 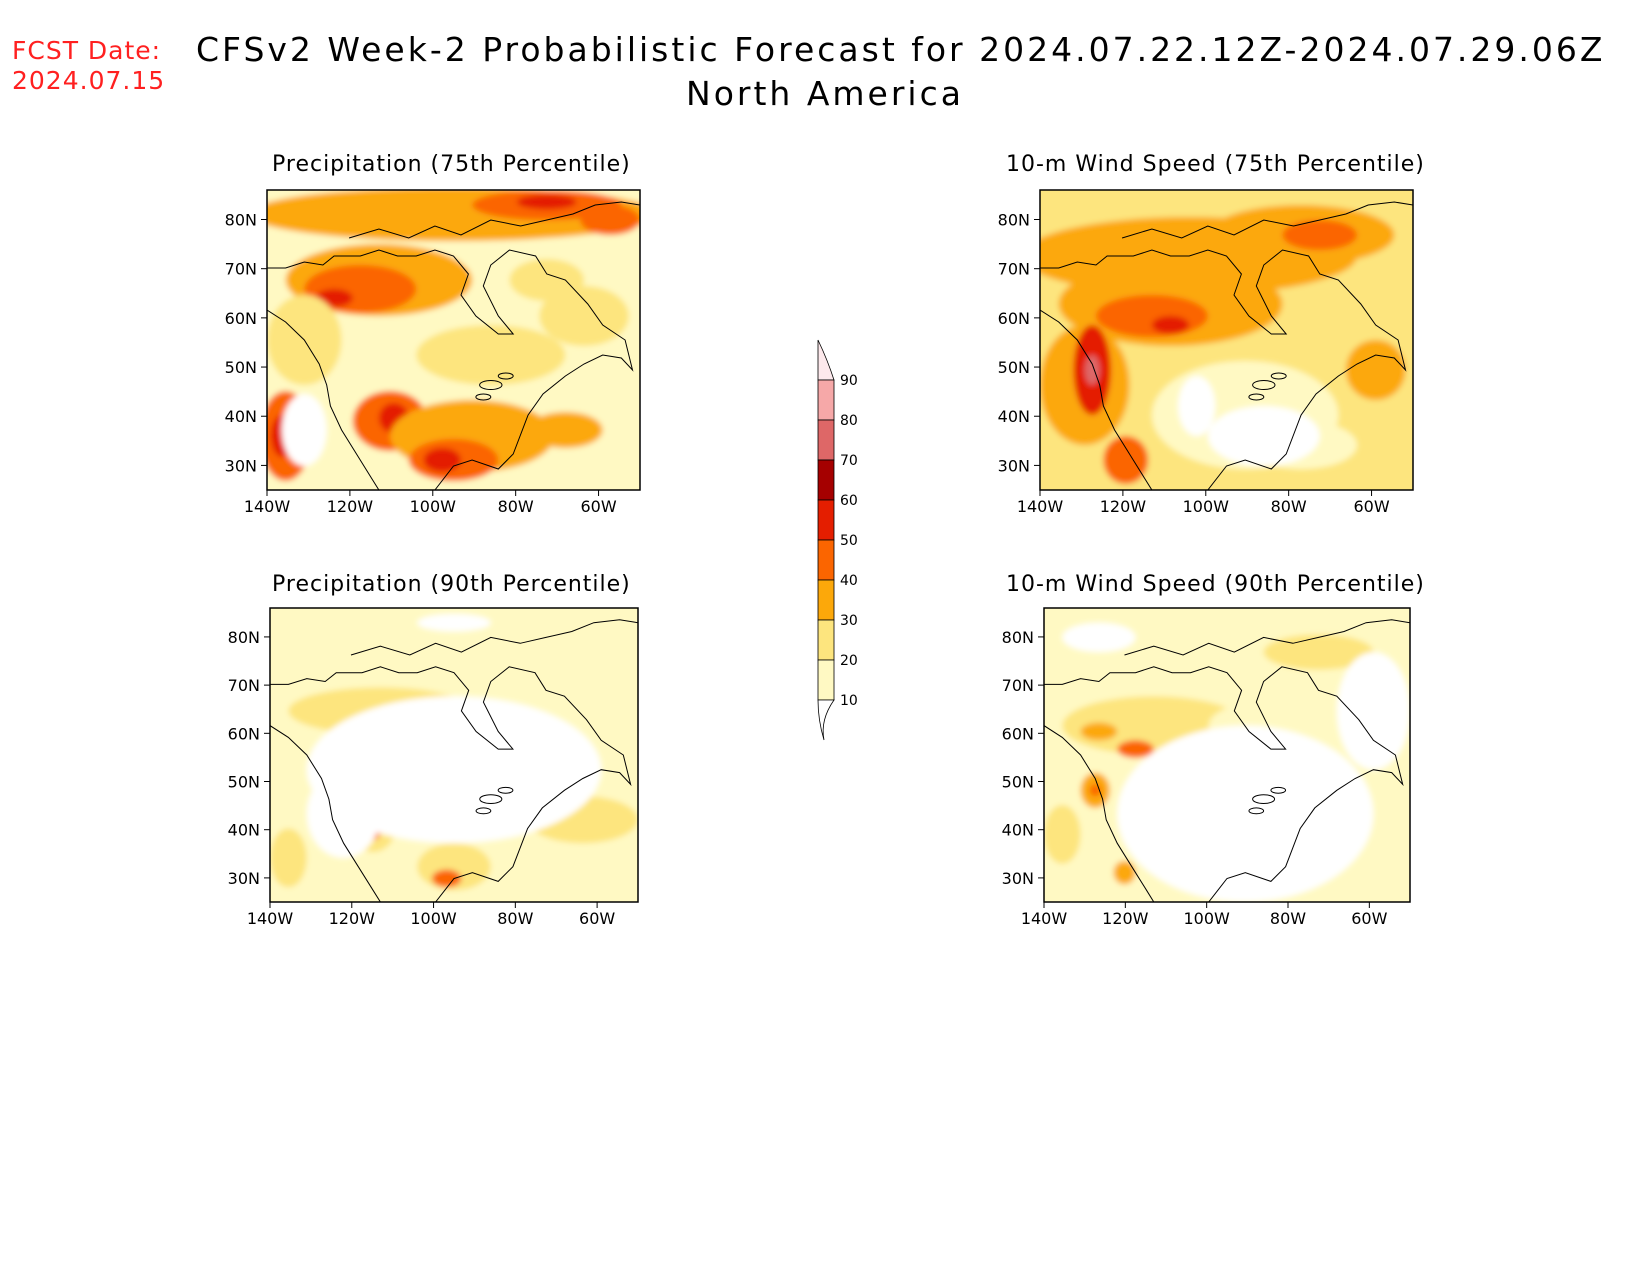 I want to click on colorbar-label: 60, so click(x=849, y=501).